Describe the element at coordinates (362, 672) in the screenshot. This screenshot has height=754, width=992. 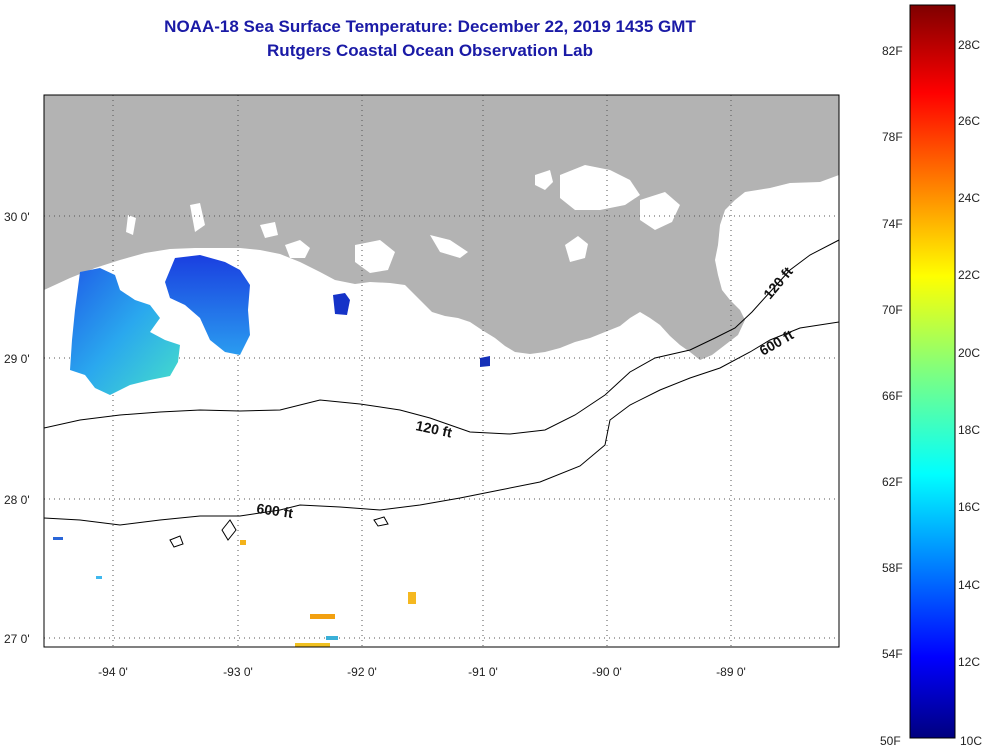
I see `lon-label: -92 0'` at that location.